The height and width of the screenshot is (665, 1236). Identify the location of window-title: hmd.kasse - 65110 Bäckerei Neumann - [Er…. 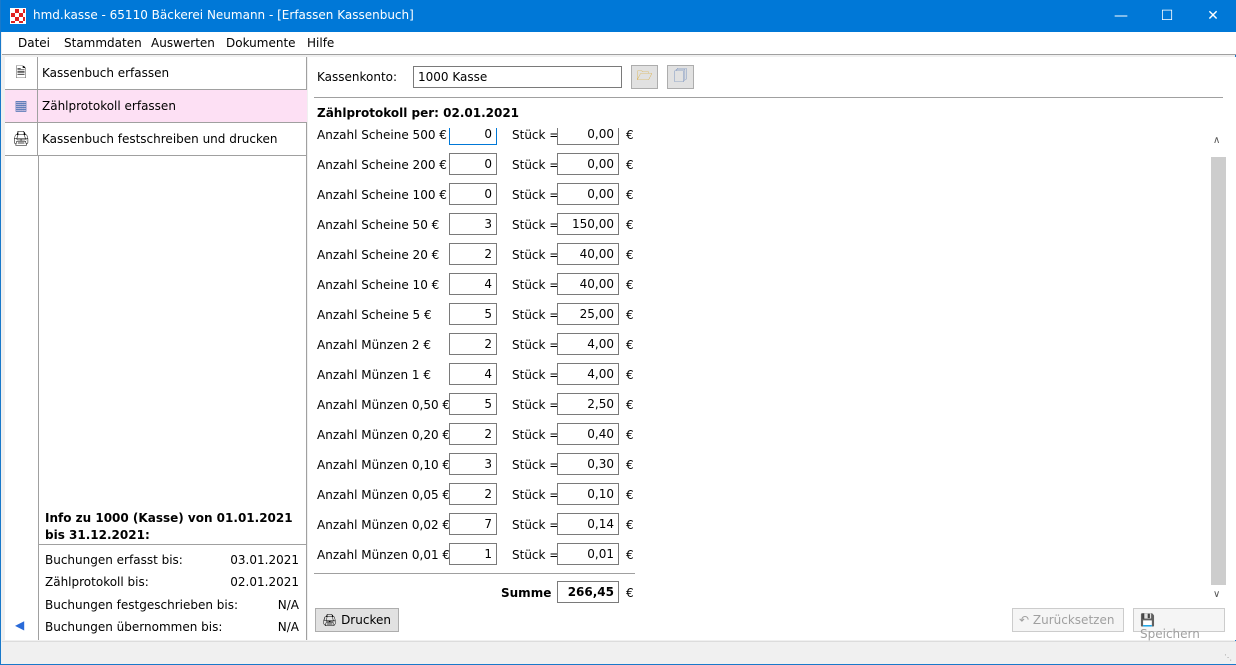
(223, 15).